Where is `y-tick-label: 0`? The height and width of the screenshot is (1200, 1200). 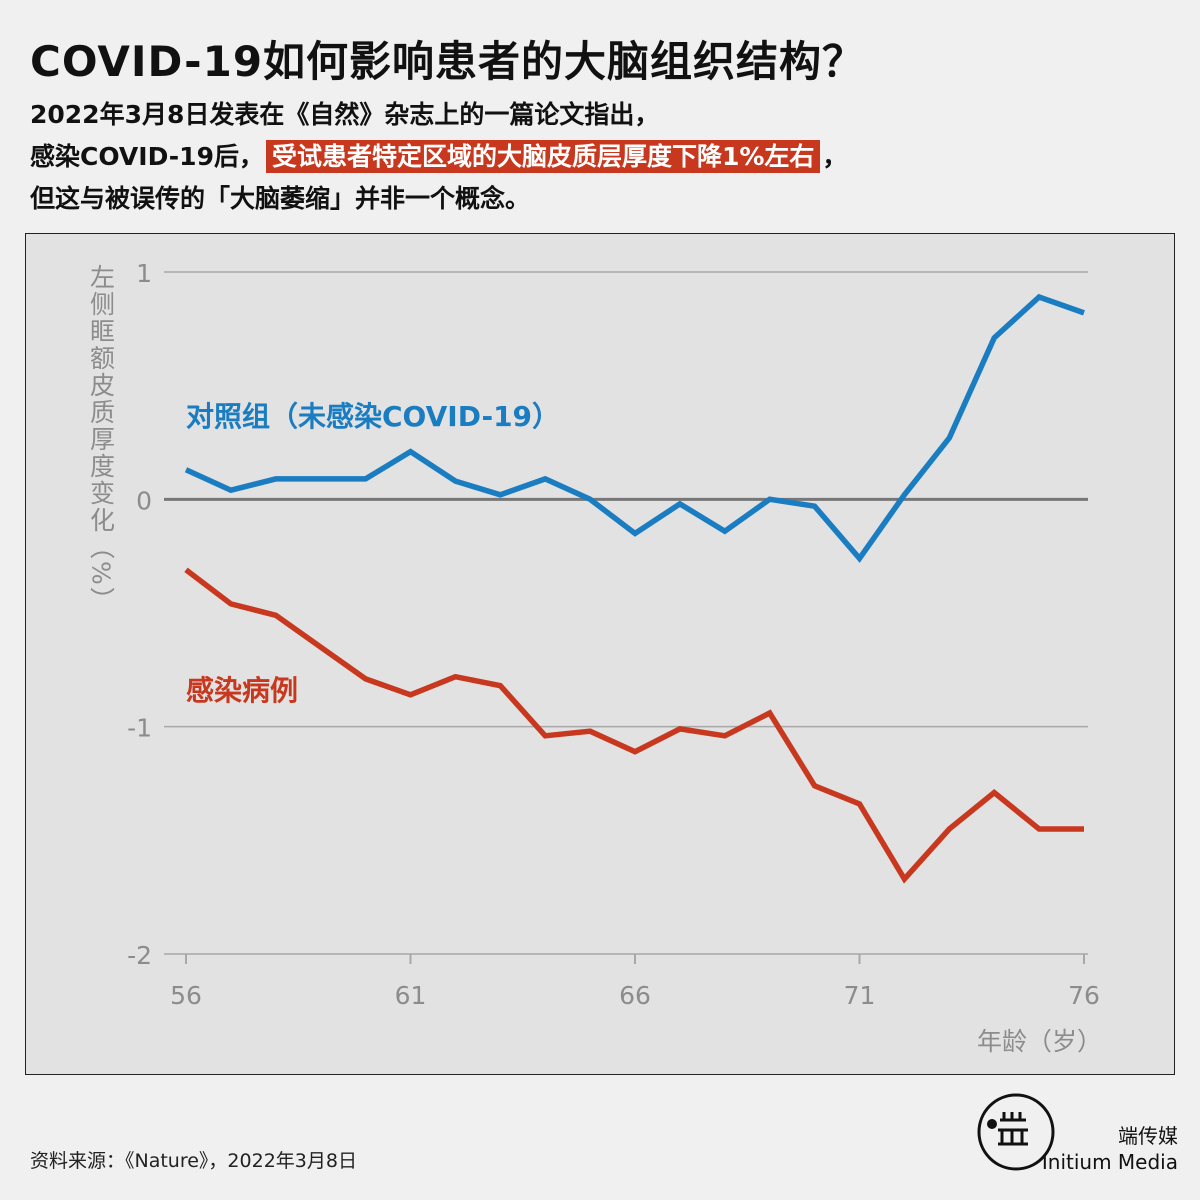 y-tick-label: 0 is located at coordinates (144, 500).